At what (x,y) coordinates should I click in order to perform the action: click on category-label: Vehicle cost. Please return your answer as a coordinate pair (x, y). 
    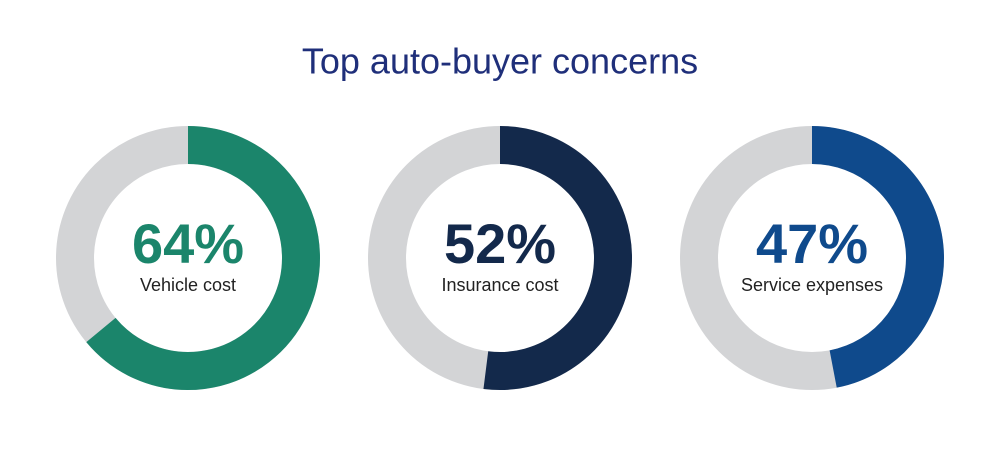
    Looking at the image, I should click on (188, 285).